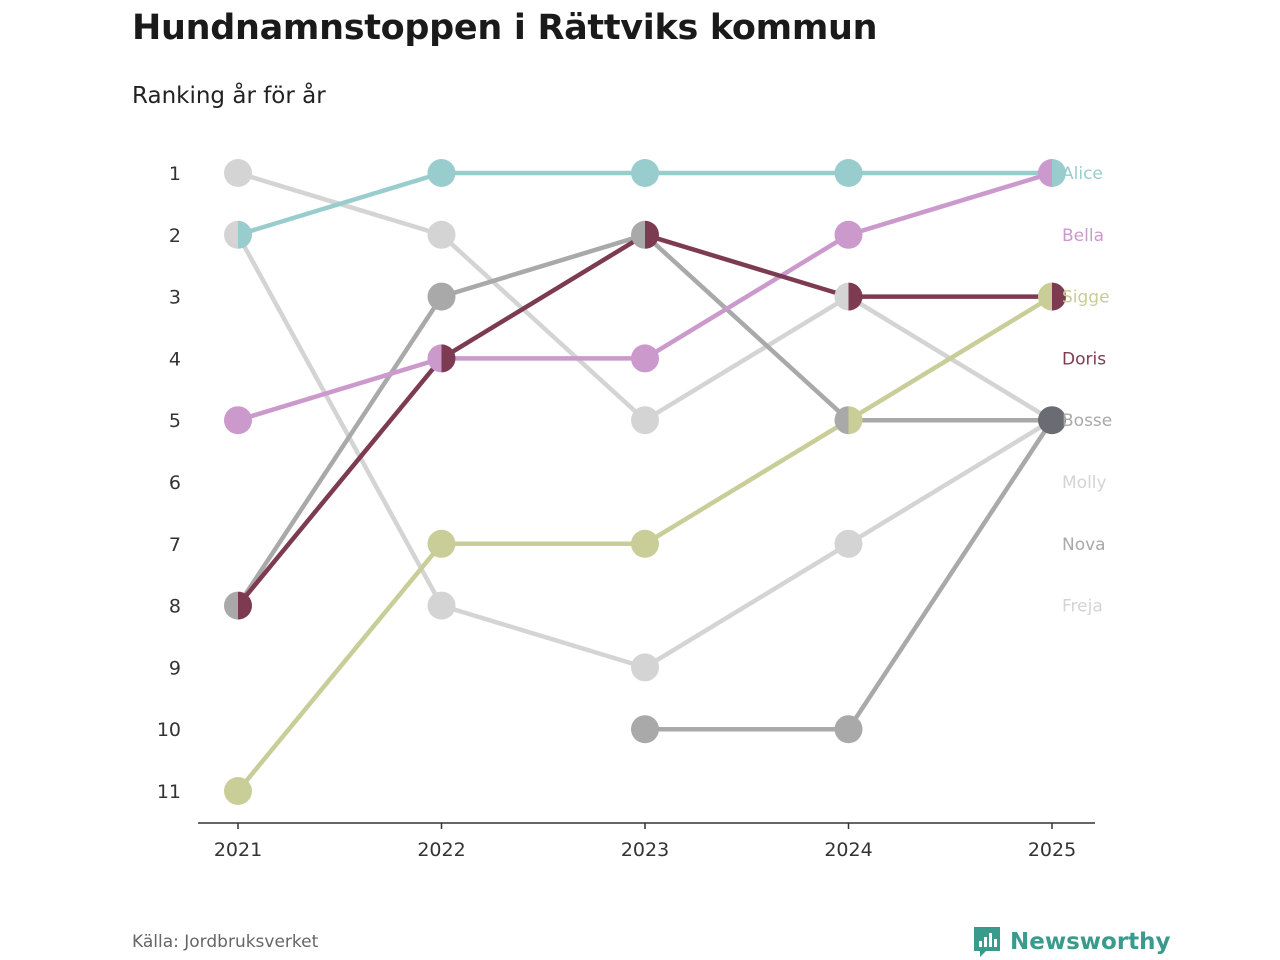 This screenshot has height=960, width=1280. I want to click on marker-bella-2022, so click(434, 358).